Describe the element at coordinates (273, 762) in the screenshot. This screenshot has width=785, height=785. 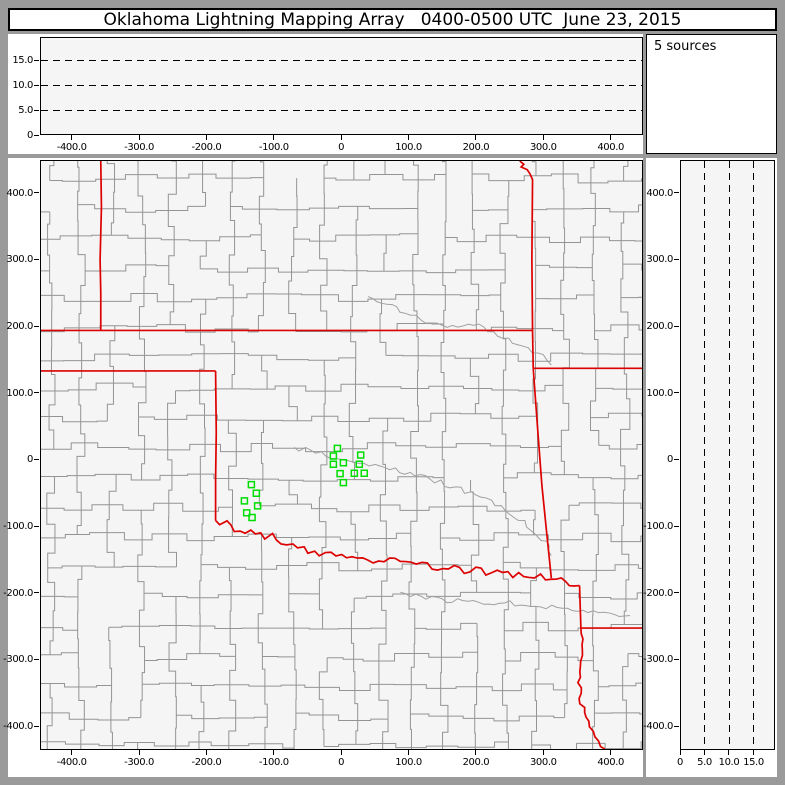
I see `map-x-tick-label: -100.0` at that location.